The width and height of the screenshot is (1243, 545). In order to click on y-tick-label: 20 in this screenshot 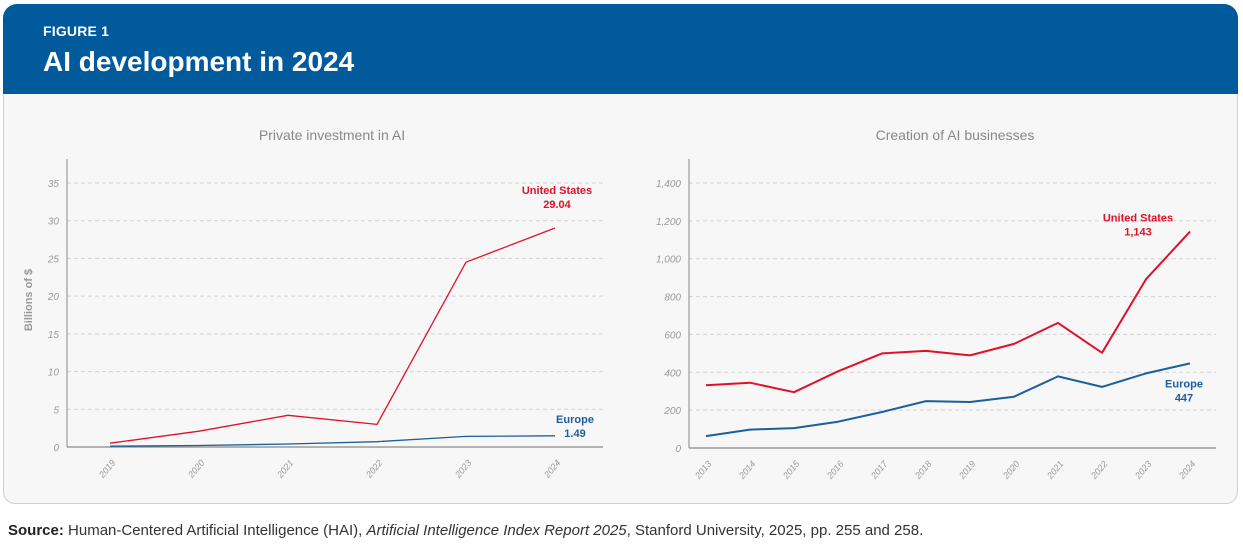, I will do `click(53, 297)`.